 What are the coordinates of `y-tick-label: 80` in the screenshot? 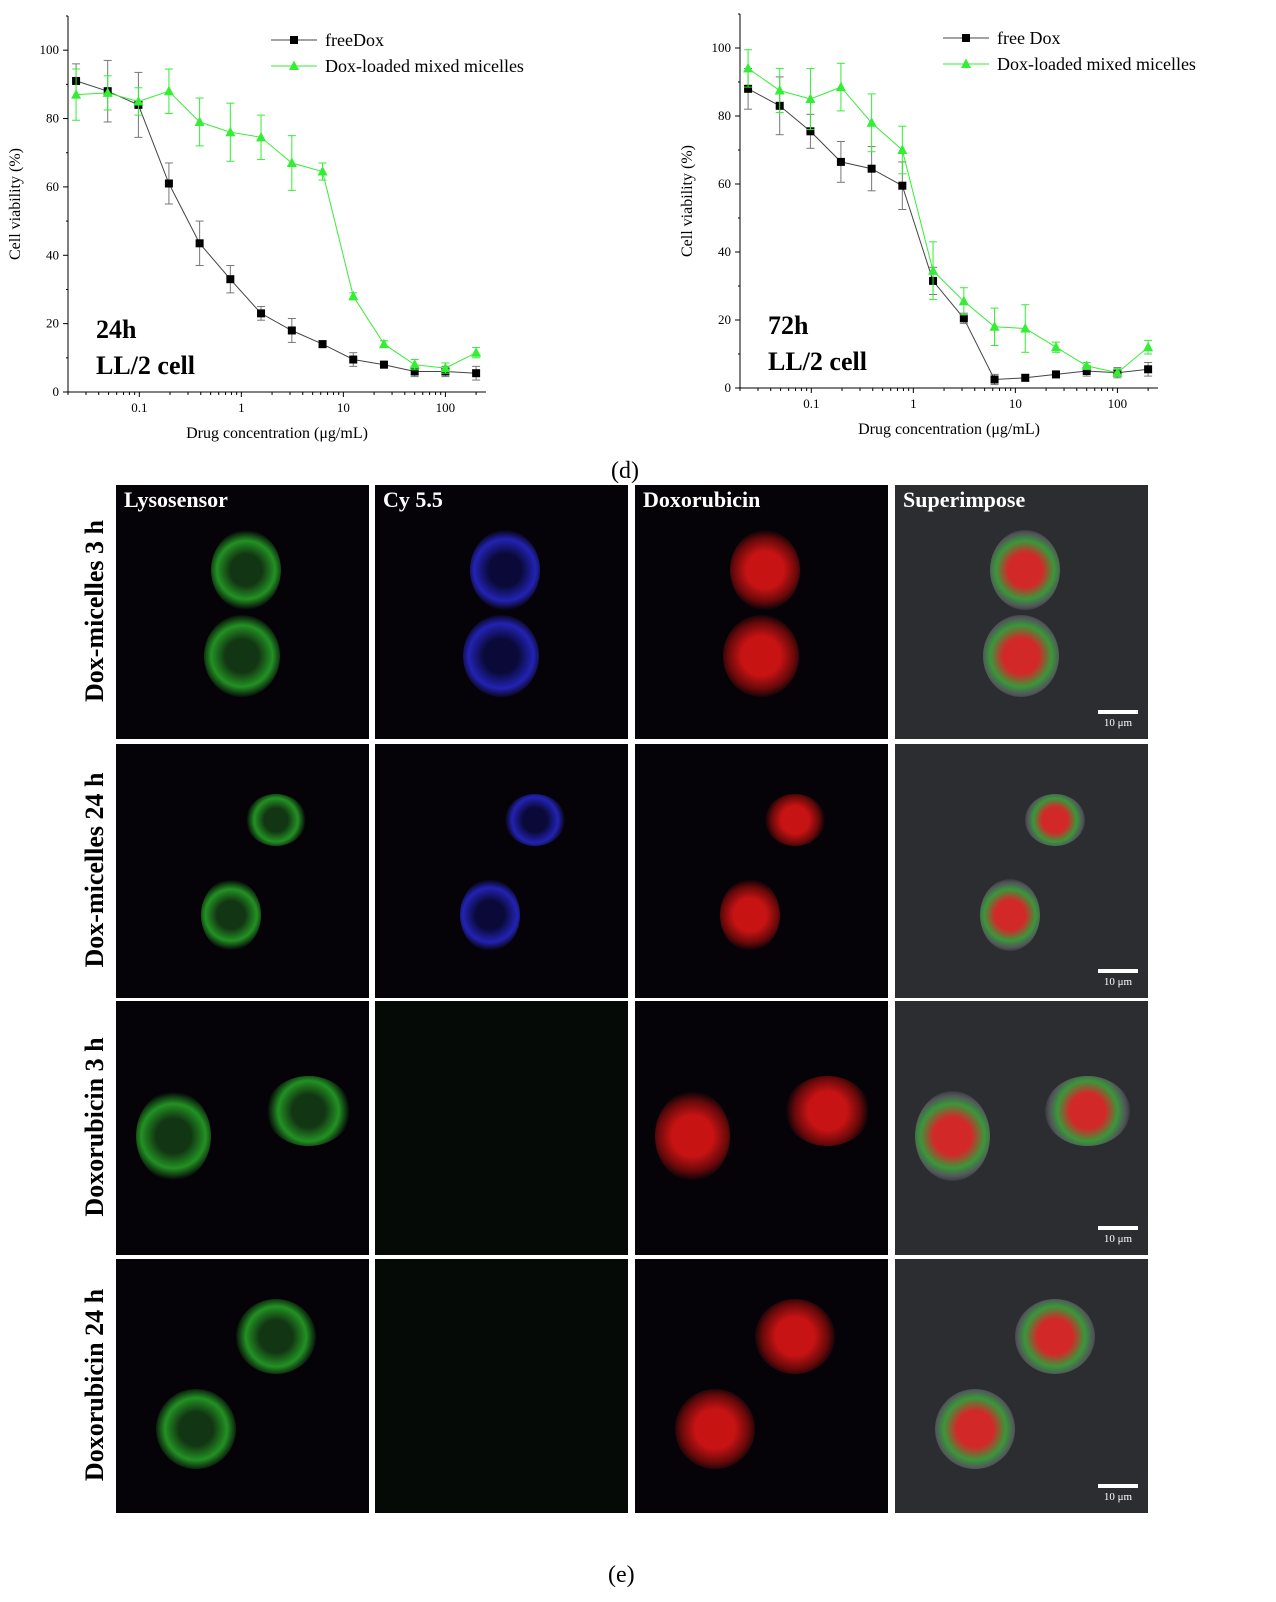 It's located at (724, 115).